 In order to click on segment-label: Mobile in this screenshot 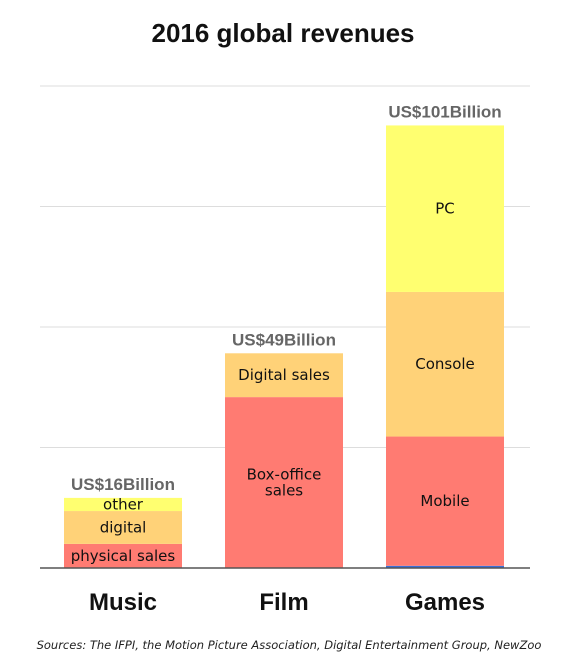, I will do `click(444, 501)`.